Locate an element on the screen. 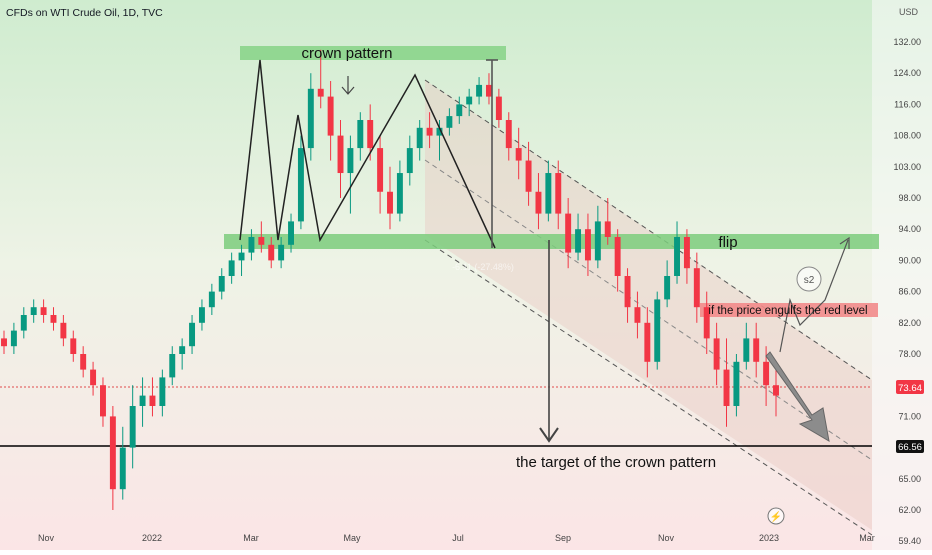 The image size is (932, 555). price-axis-panel is located at coordinates (902, 275).